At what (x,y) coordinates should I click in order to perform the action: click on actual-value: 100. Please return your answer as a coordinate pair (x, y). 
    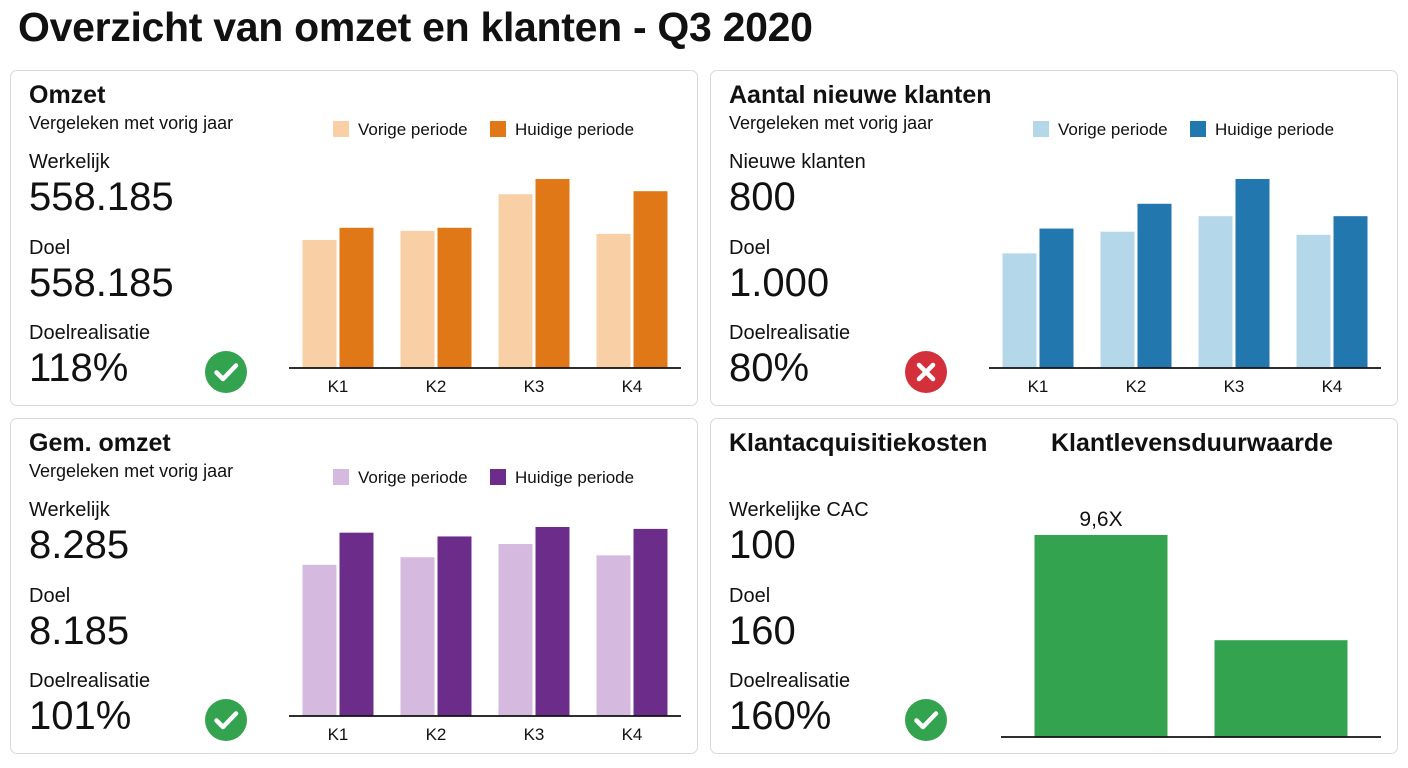
    Looking at the image, I should click on (762, 545).